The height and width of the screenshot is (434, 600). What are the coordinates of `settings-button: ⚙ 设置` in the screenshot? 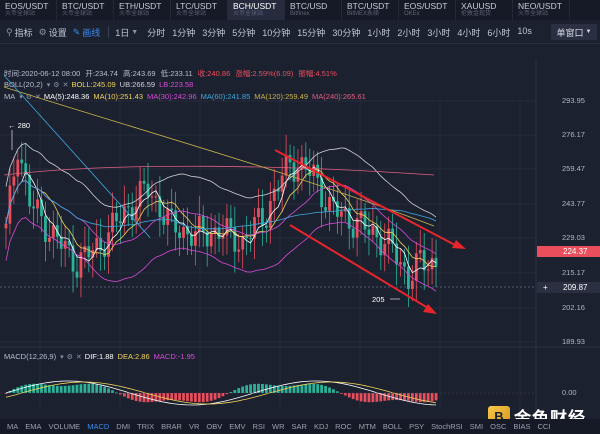 It's located at (52, 32).